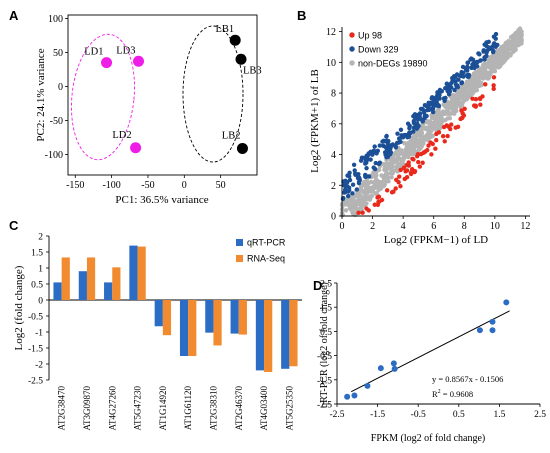 The width and height of the screenshot is (550, 453). I want to click on bar-rna-seq-at4g27260, so click(116, 283).